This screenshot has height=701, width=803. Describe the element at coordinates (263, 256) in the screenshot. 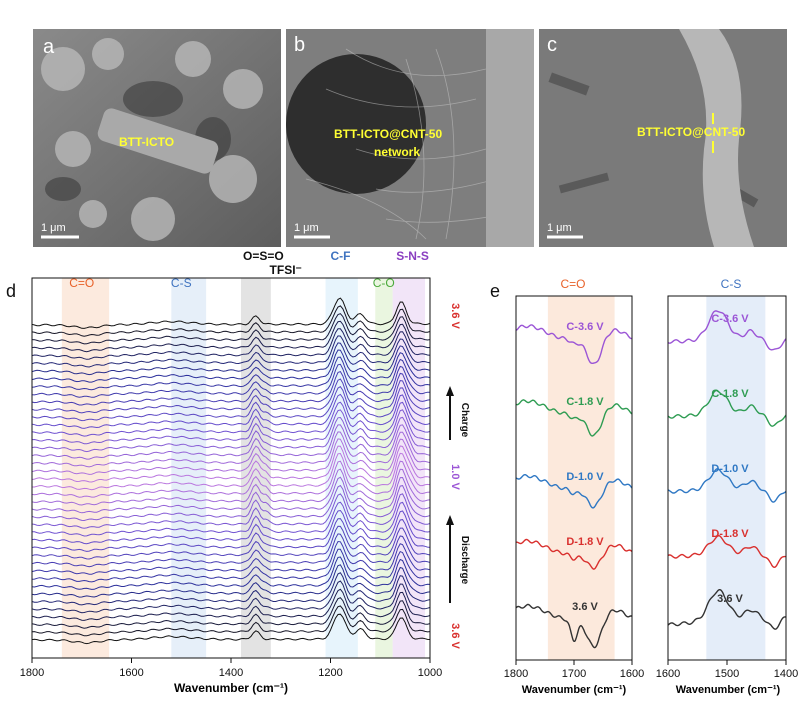

I see `band-label-o-s-o: O=S=O` at that location.